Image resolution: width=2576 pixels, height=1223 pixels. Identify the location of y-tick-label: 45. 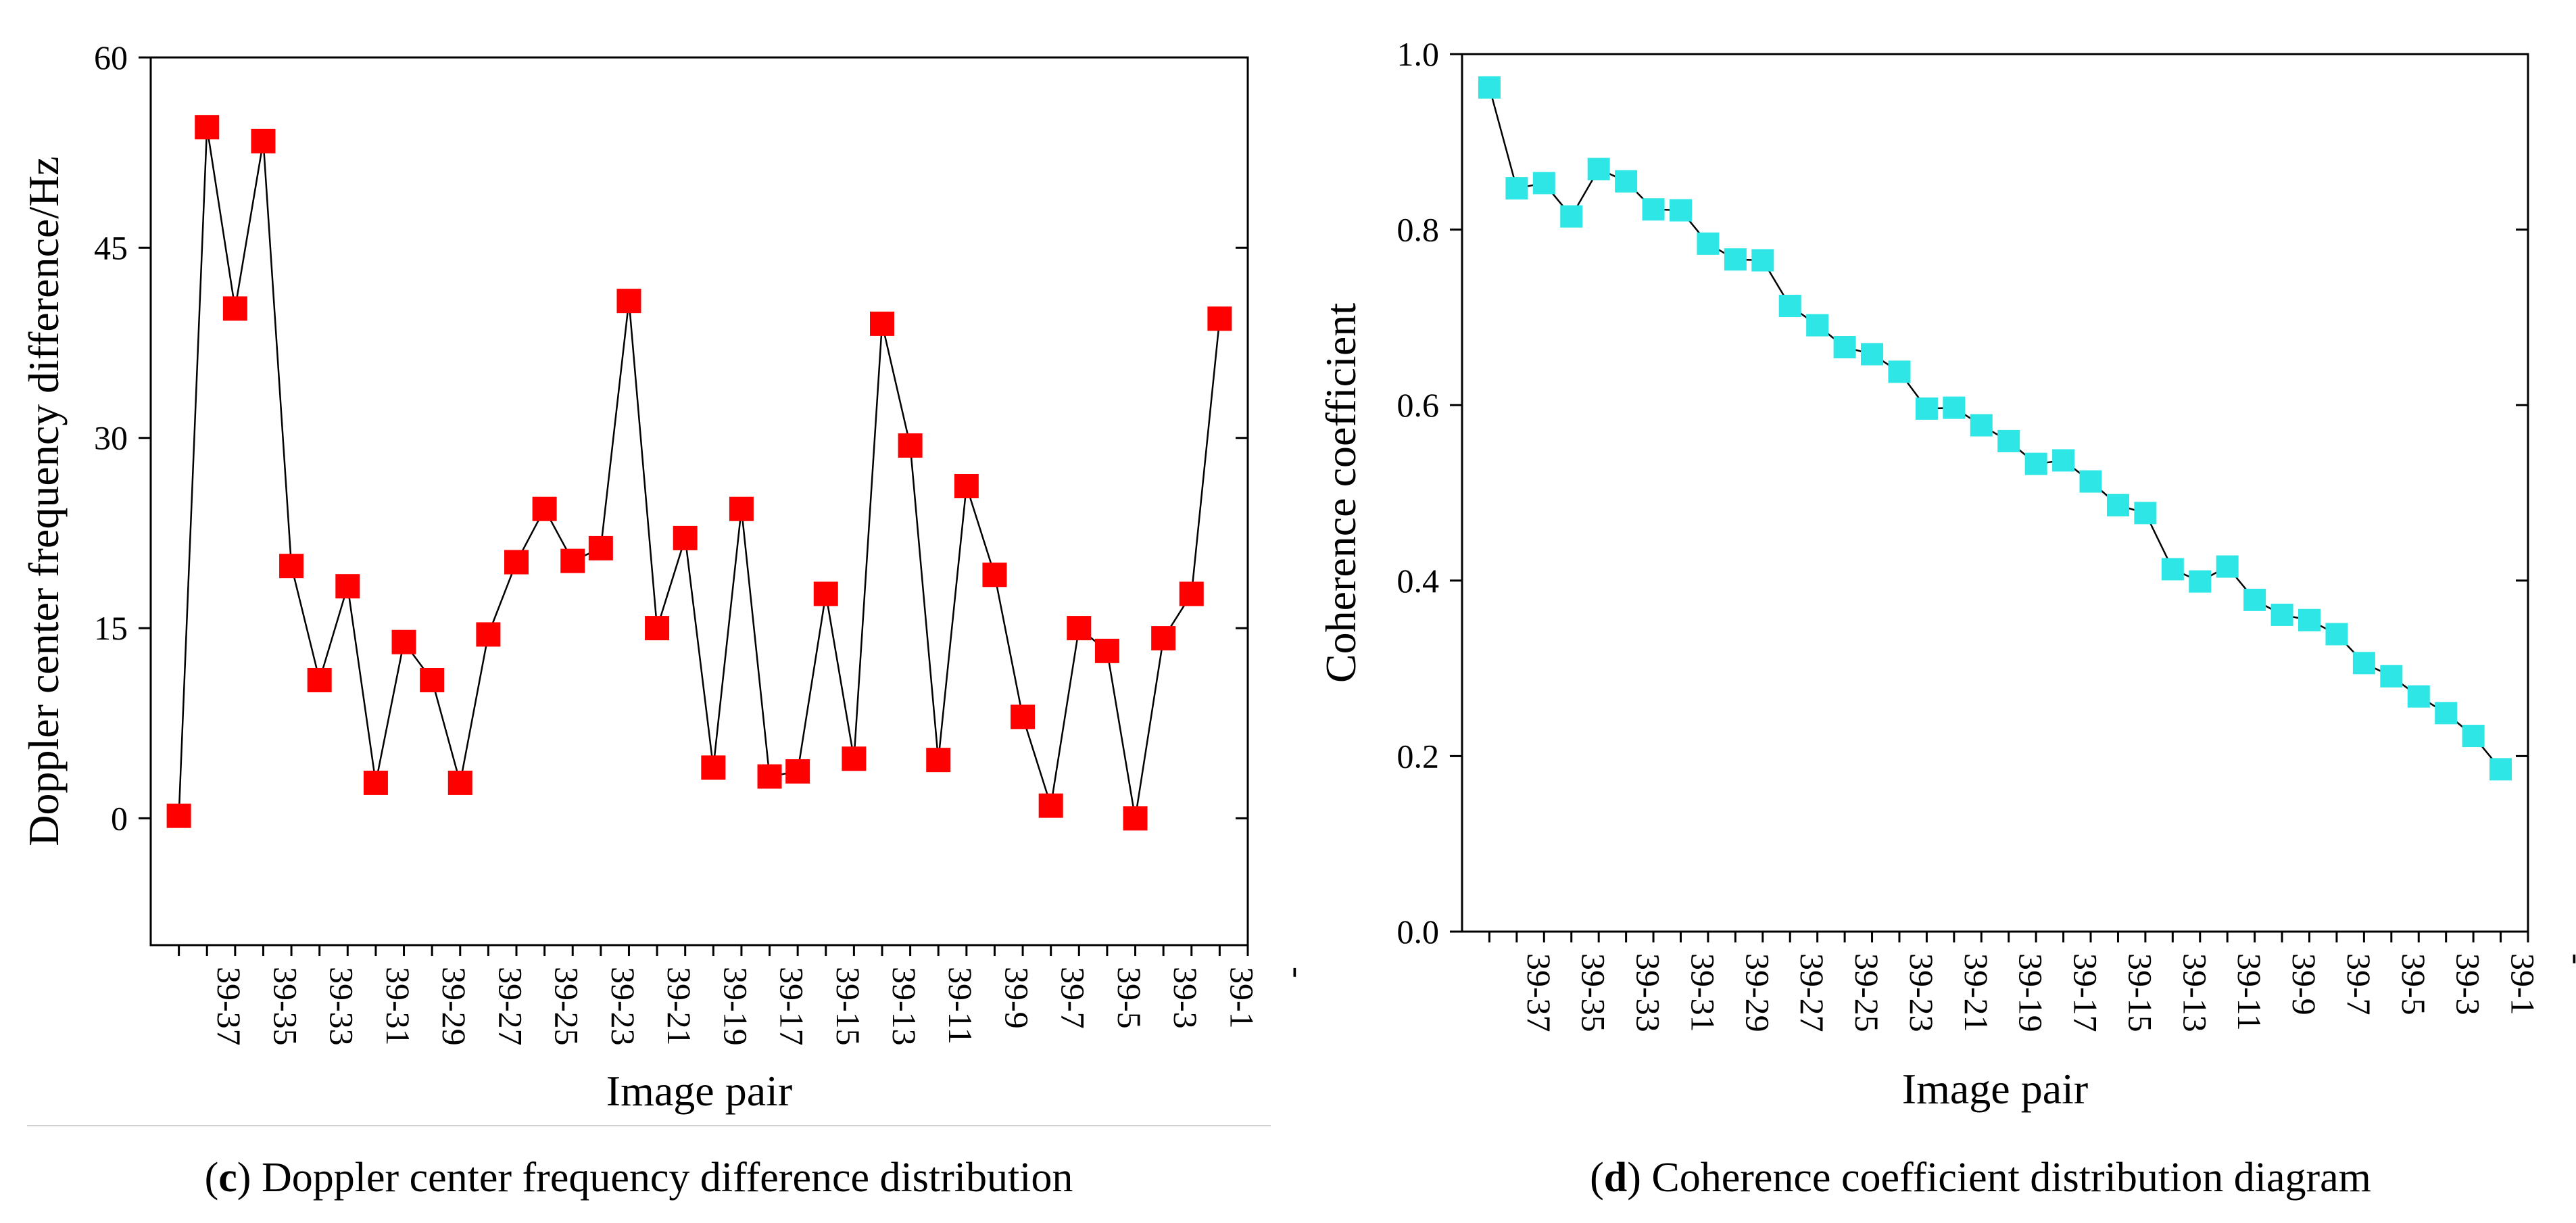
(111, 247).